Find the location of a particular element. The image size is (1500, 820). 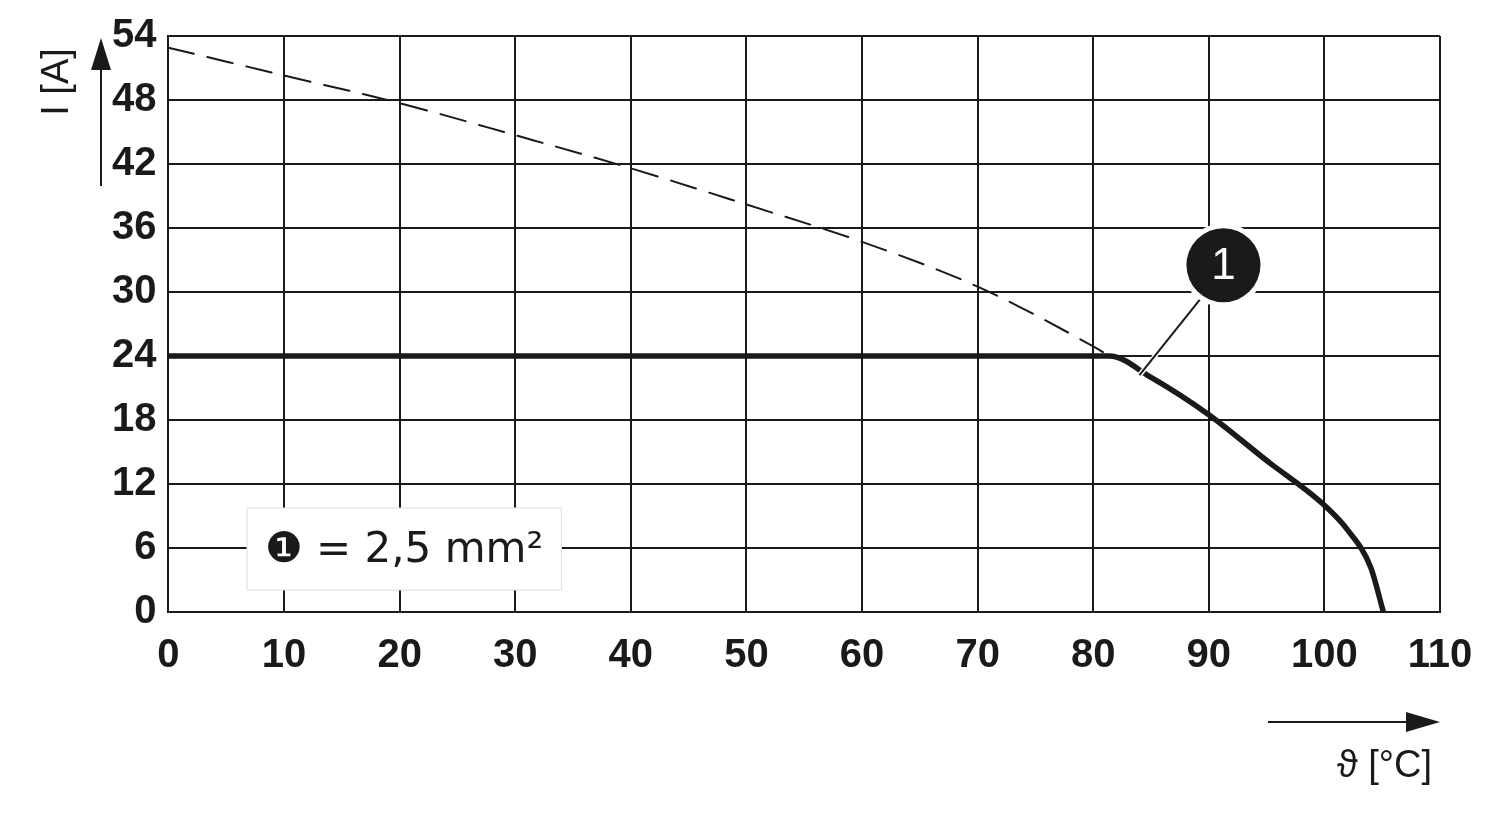

x-tick-label: 110 is located at coordinates (1440, 653).